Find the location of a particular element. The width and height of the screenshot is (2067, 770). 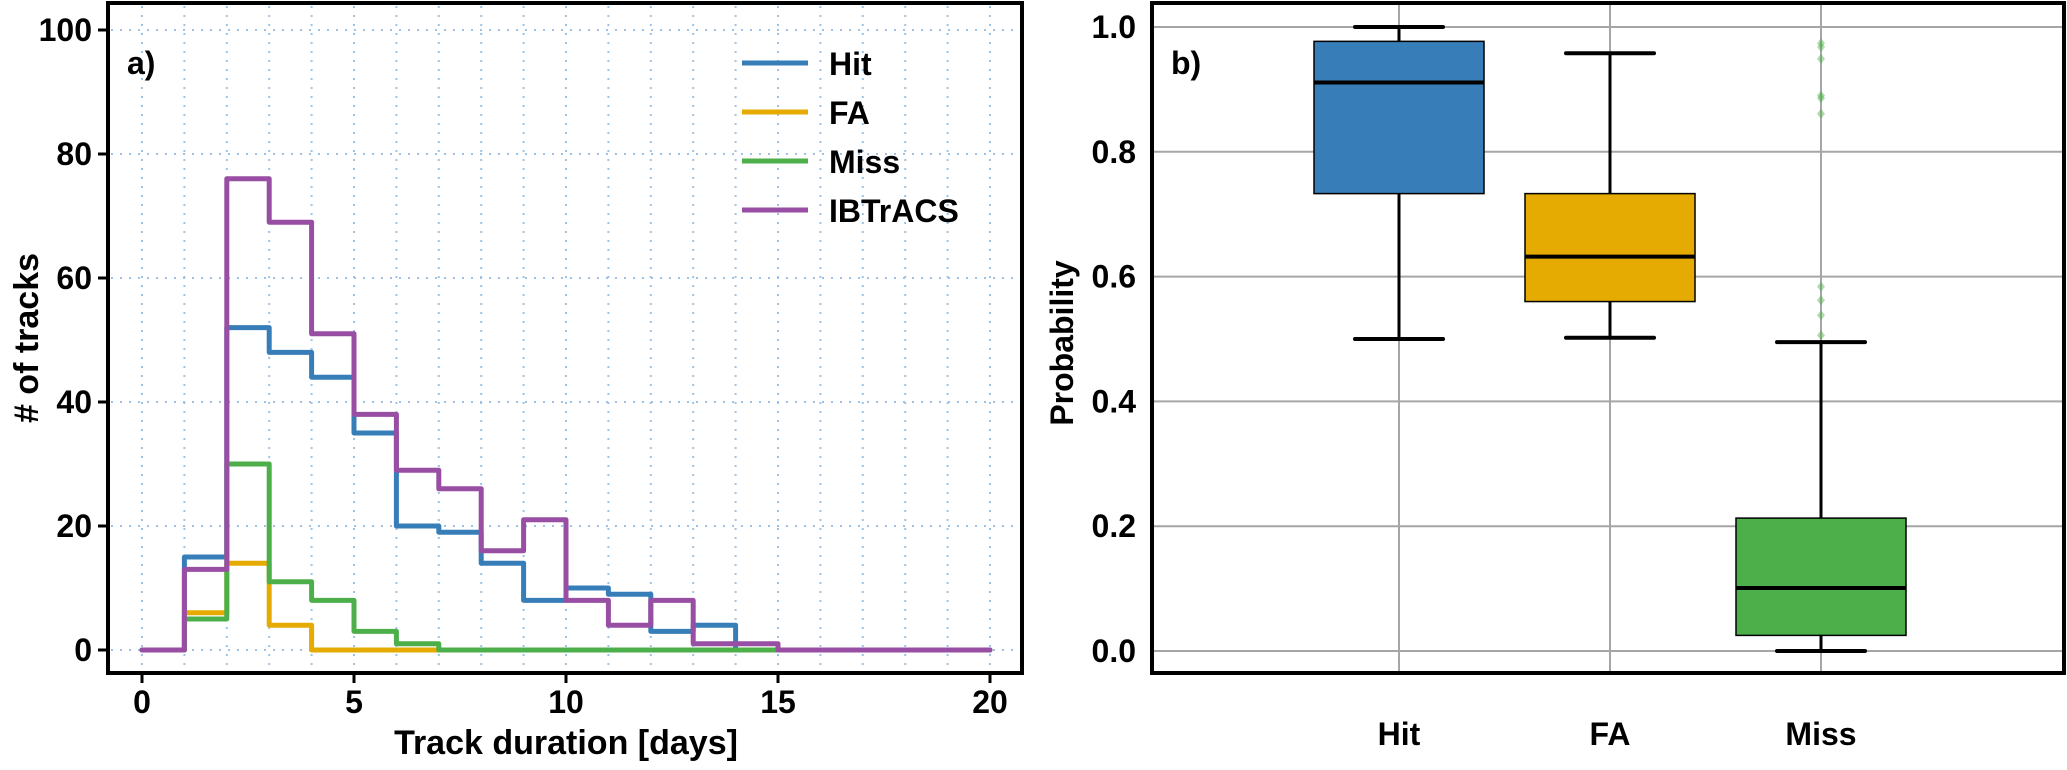

x-tick-label: 10 is located at coordinates (566, 702).